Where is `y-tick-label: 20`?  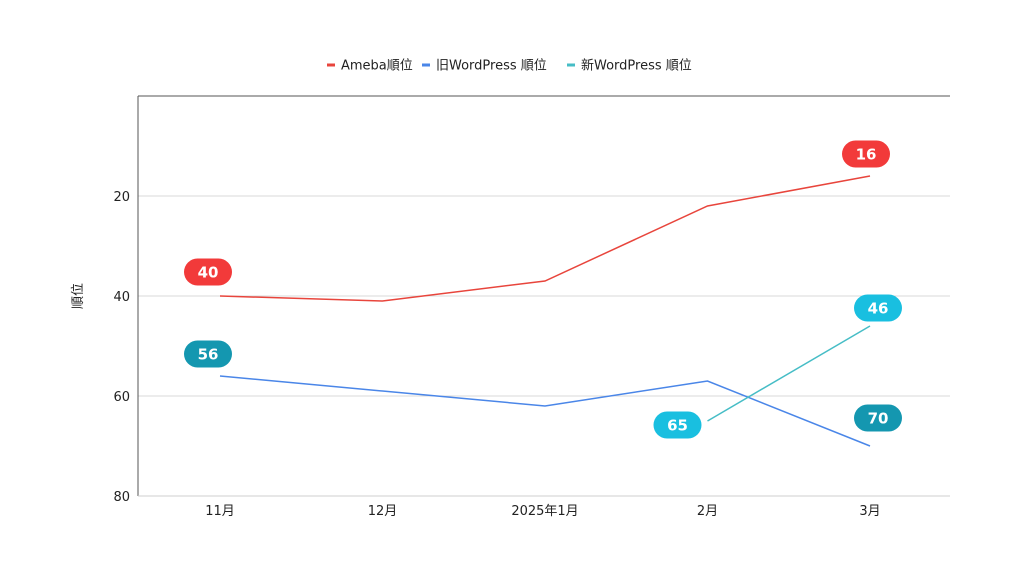
y-tick-label: 20 is located at coordinates (121, 197).